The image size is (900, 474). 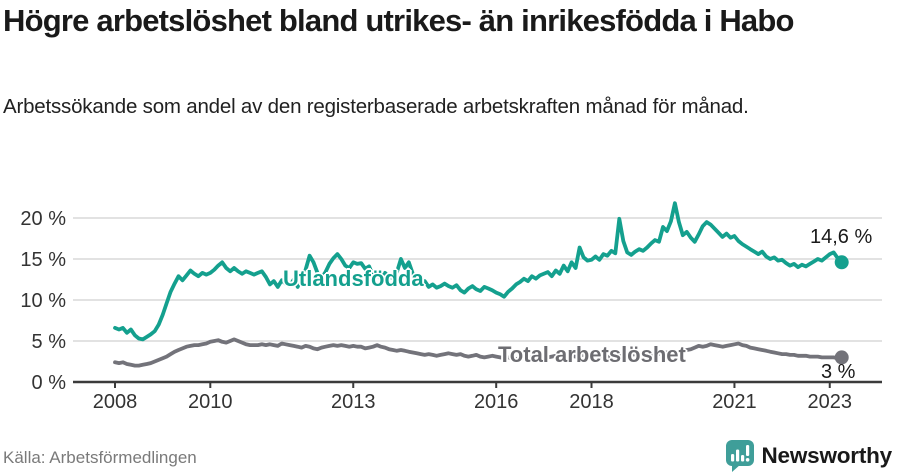 I want to click on series-line-total, so click(x=478, y=352).